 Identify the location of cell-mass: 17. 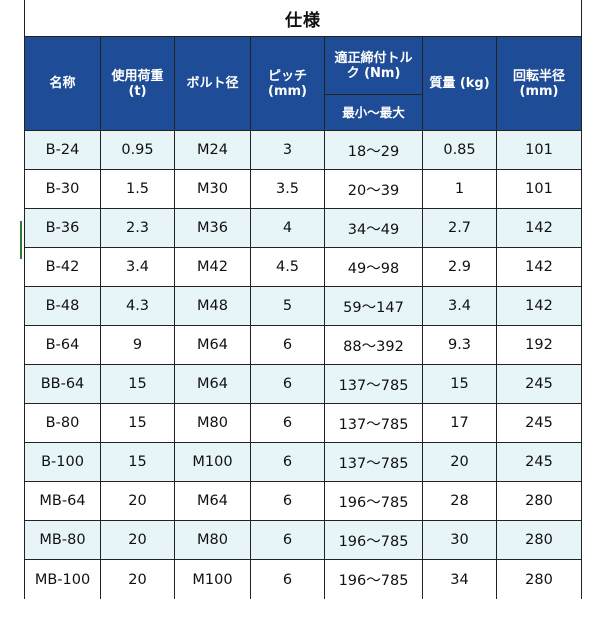
(459, 423).